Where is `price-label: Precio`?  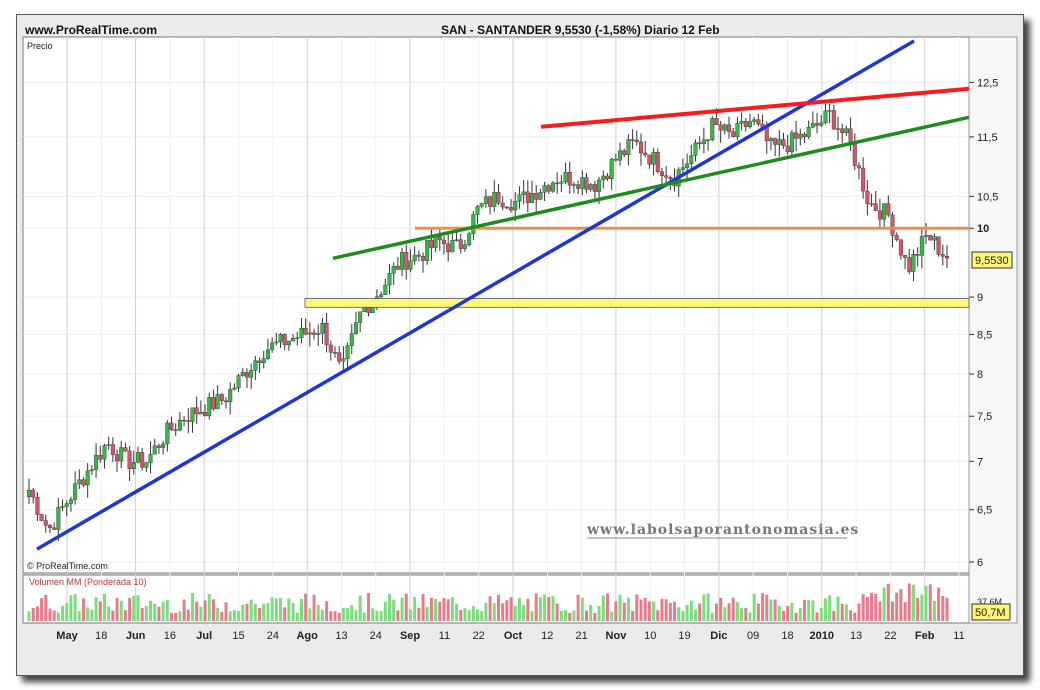
price-label: Precio is located at coordinates (40, 46).